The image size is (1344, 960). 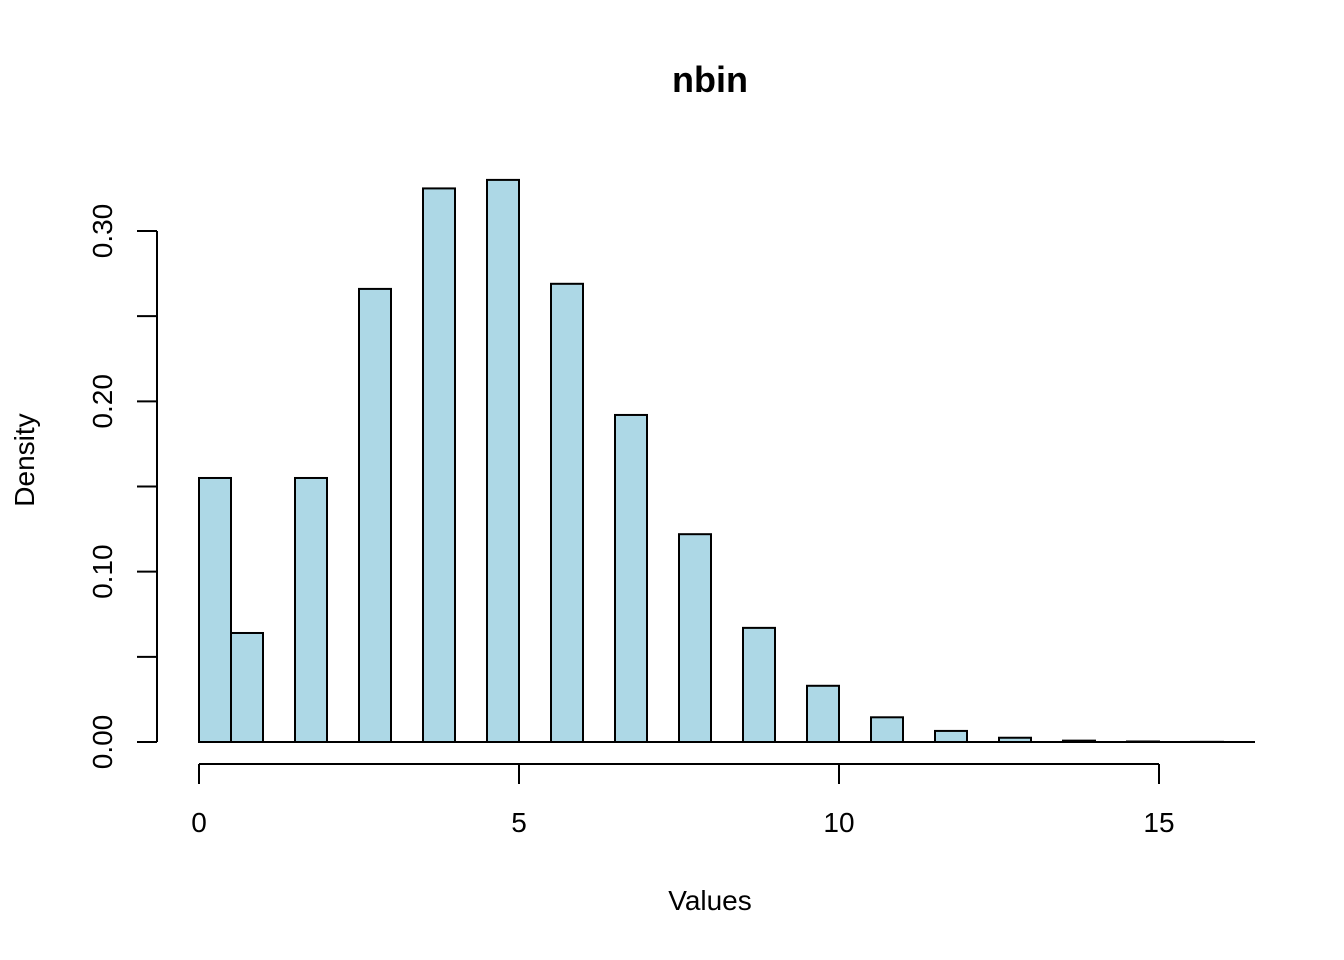 I want to click on y-tick-label-0: 0.00, so click(x=102, y=742).